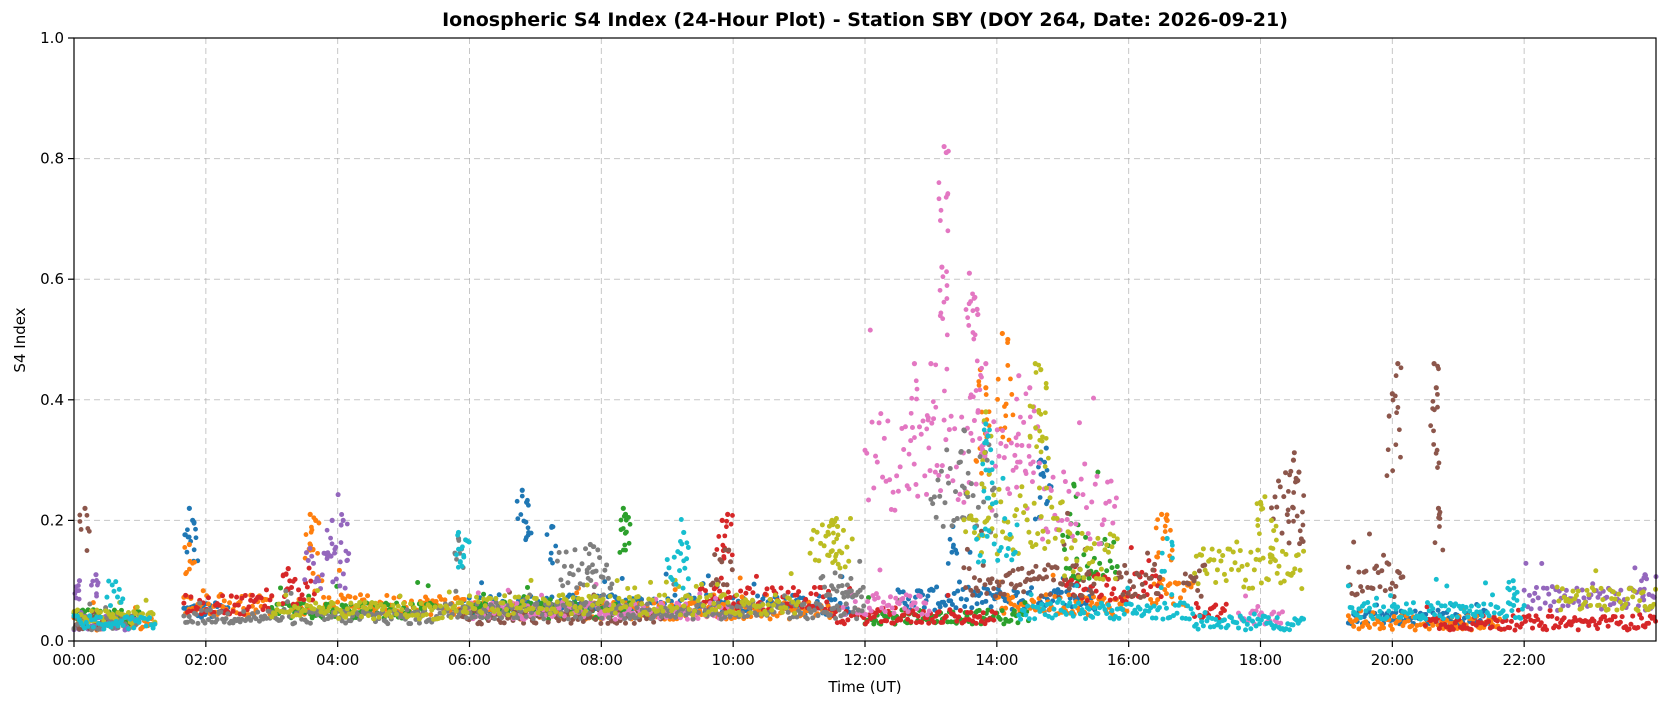 The image size is (1668, 707). I want to click on y-tick-label: 0.2, so click(52, 520).